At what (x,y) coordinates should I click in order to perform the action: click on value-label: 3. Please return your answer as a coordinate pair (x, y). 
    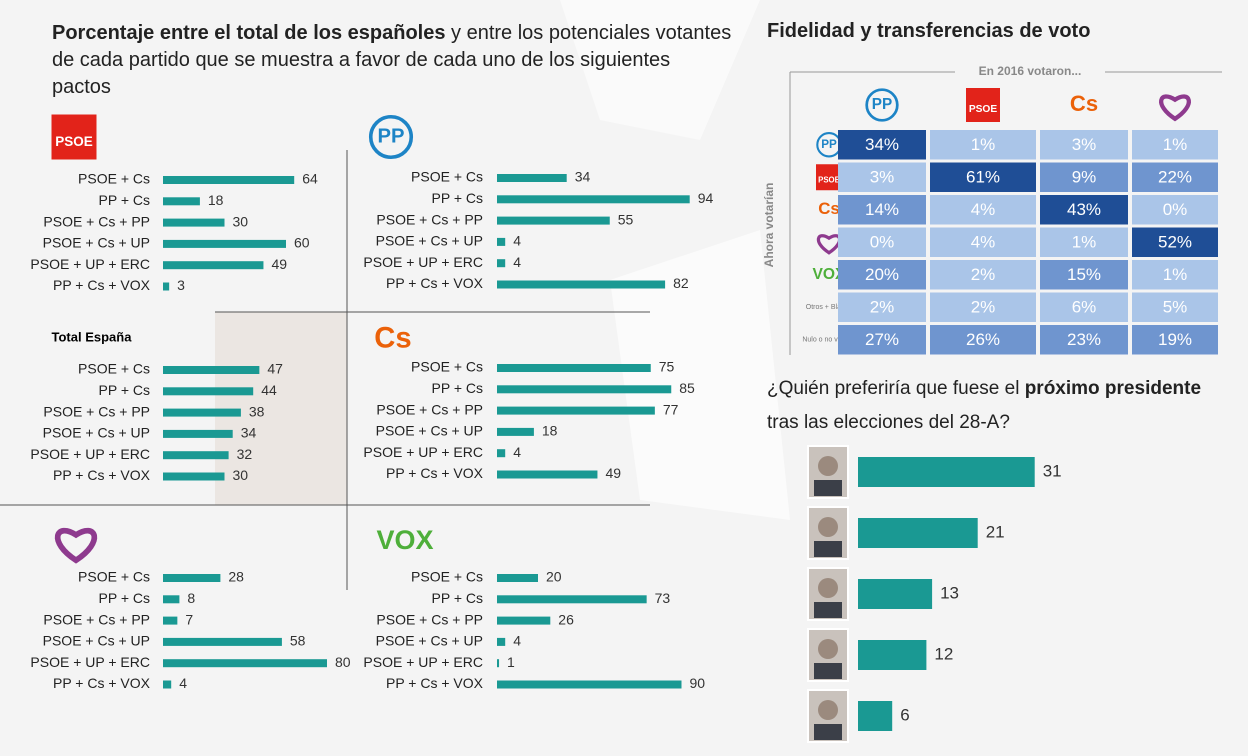
    Looking at the image, I should click on (181, 285).